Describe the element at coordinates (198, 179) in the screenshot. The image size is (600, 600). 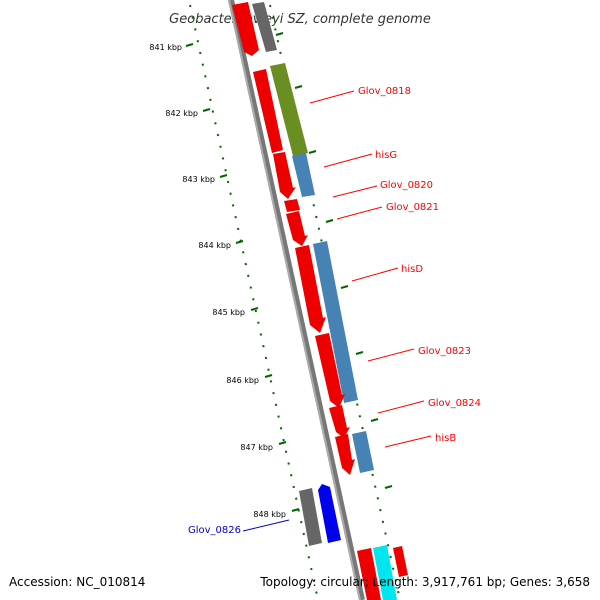
I see `tick-label-843: 843 kbp` at that location.